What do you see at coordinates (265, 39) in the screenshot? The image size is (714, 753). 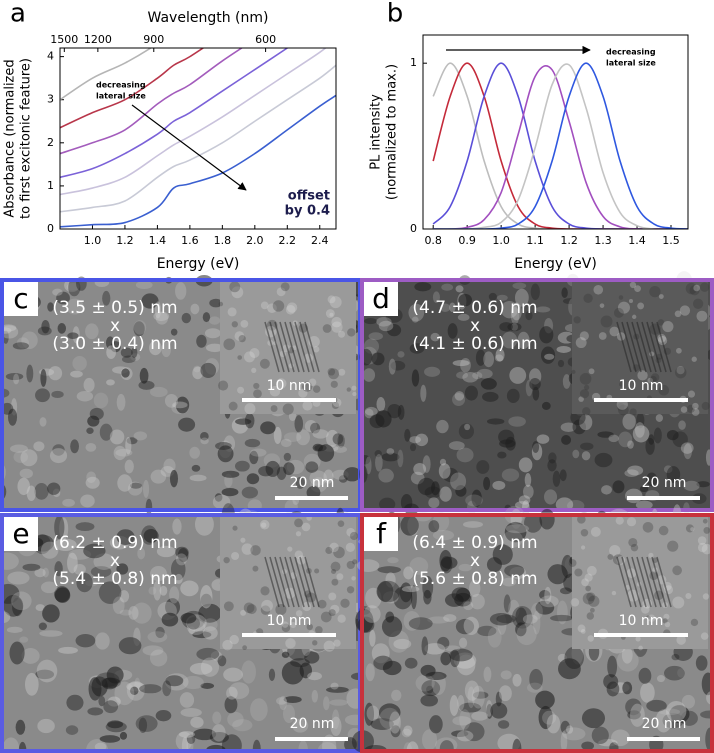 I see `x2-tick-label: 600` at bounding box center [265, 39].